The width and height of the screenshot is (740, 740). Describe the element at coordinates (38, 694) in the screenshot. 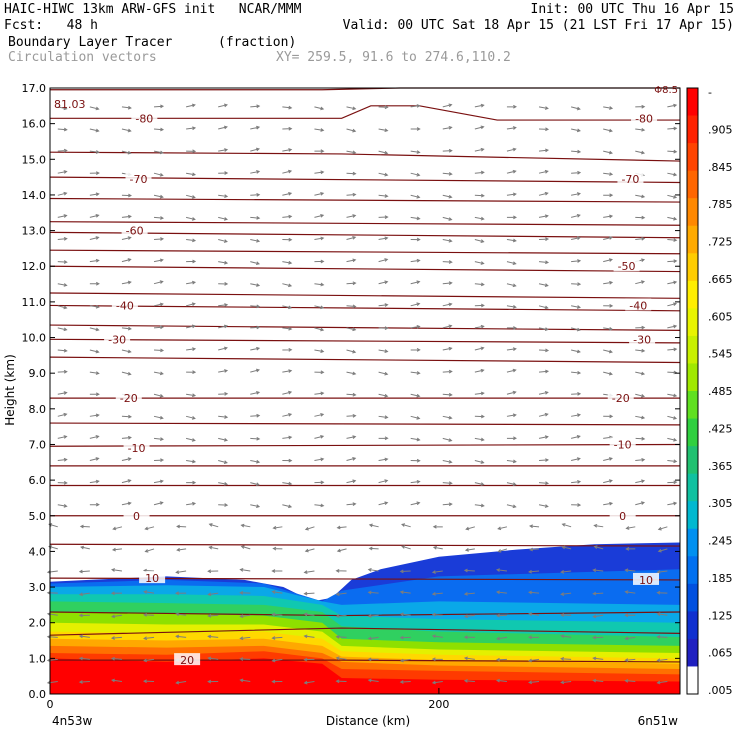

I see `y-tick-label: 0.0` at that location.